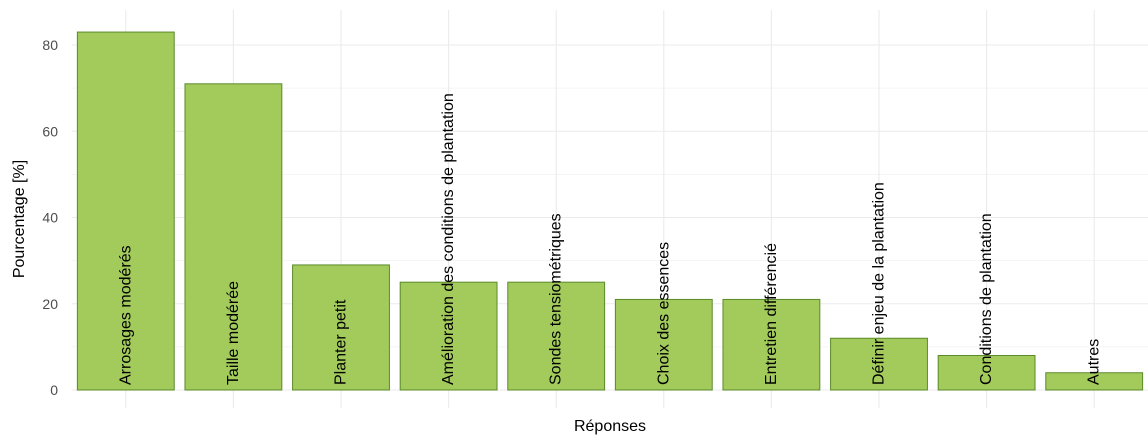 The height and width of the screenshot is (437, 1148). Describe the element at coordinates (341, 342) in the screenshot. I see `bar-category-label: Planter petit` at that location.